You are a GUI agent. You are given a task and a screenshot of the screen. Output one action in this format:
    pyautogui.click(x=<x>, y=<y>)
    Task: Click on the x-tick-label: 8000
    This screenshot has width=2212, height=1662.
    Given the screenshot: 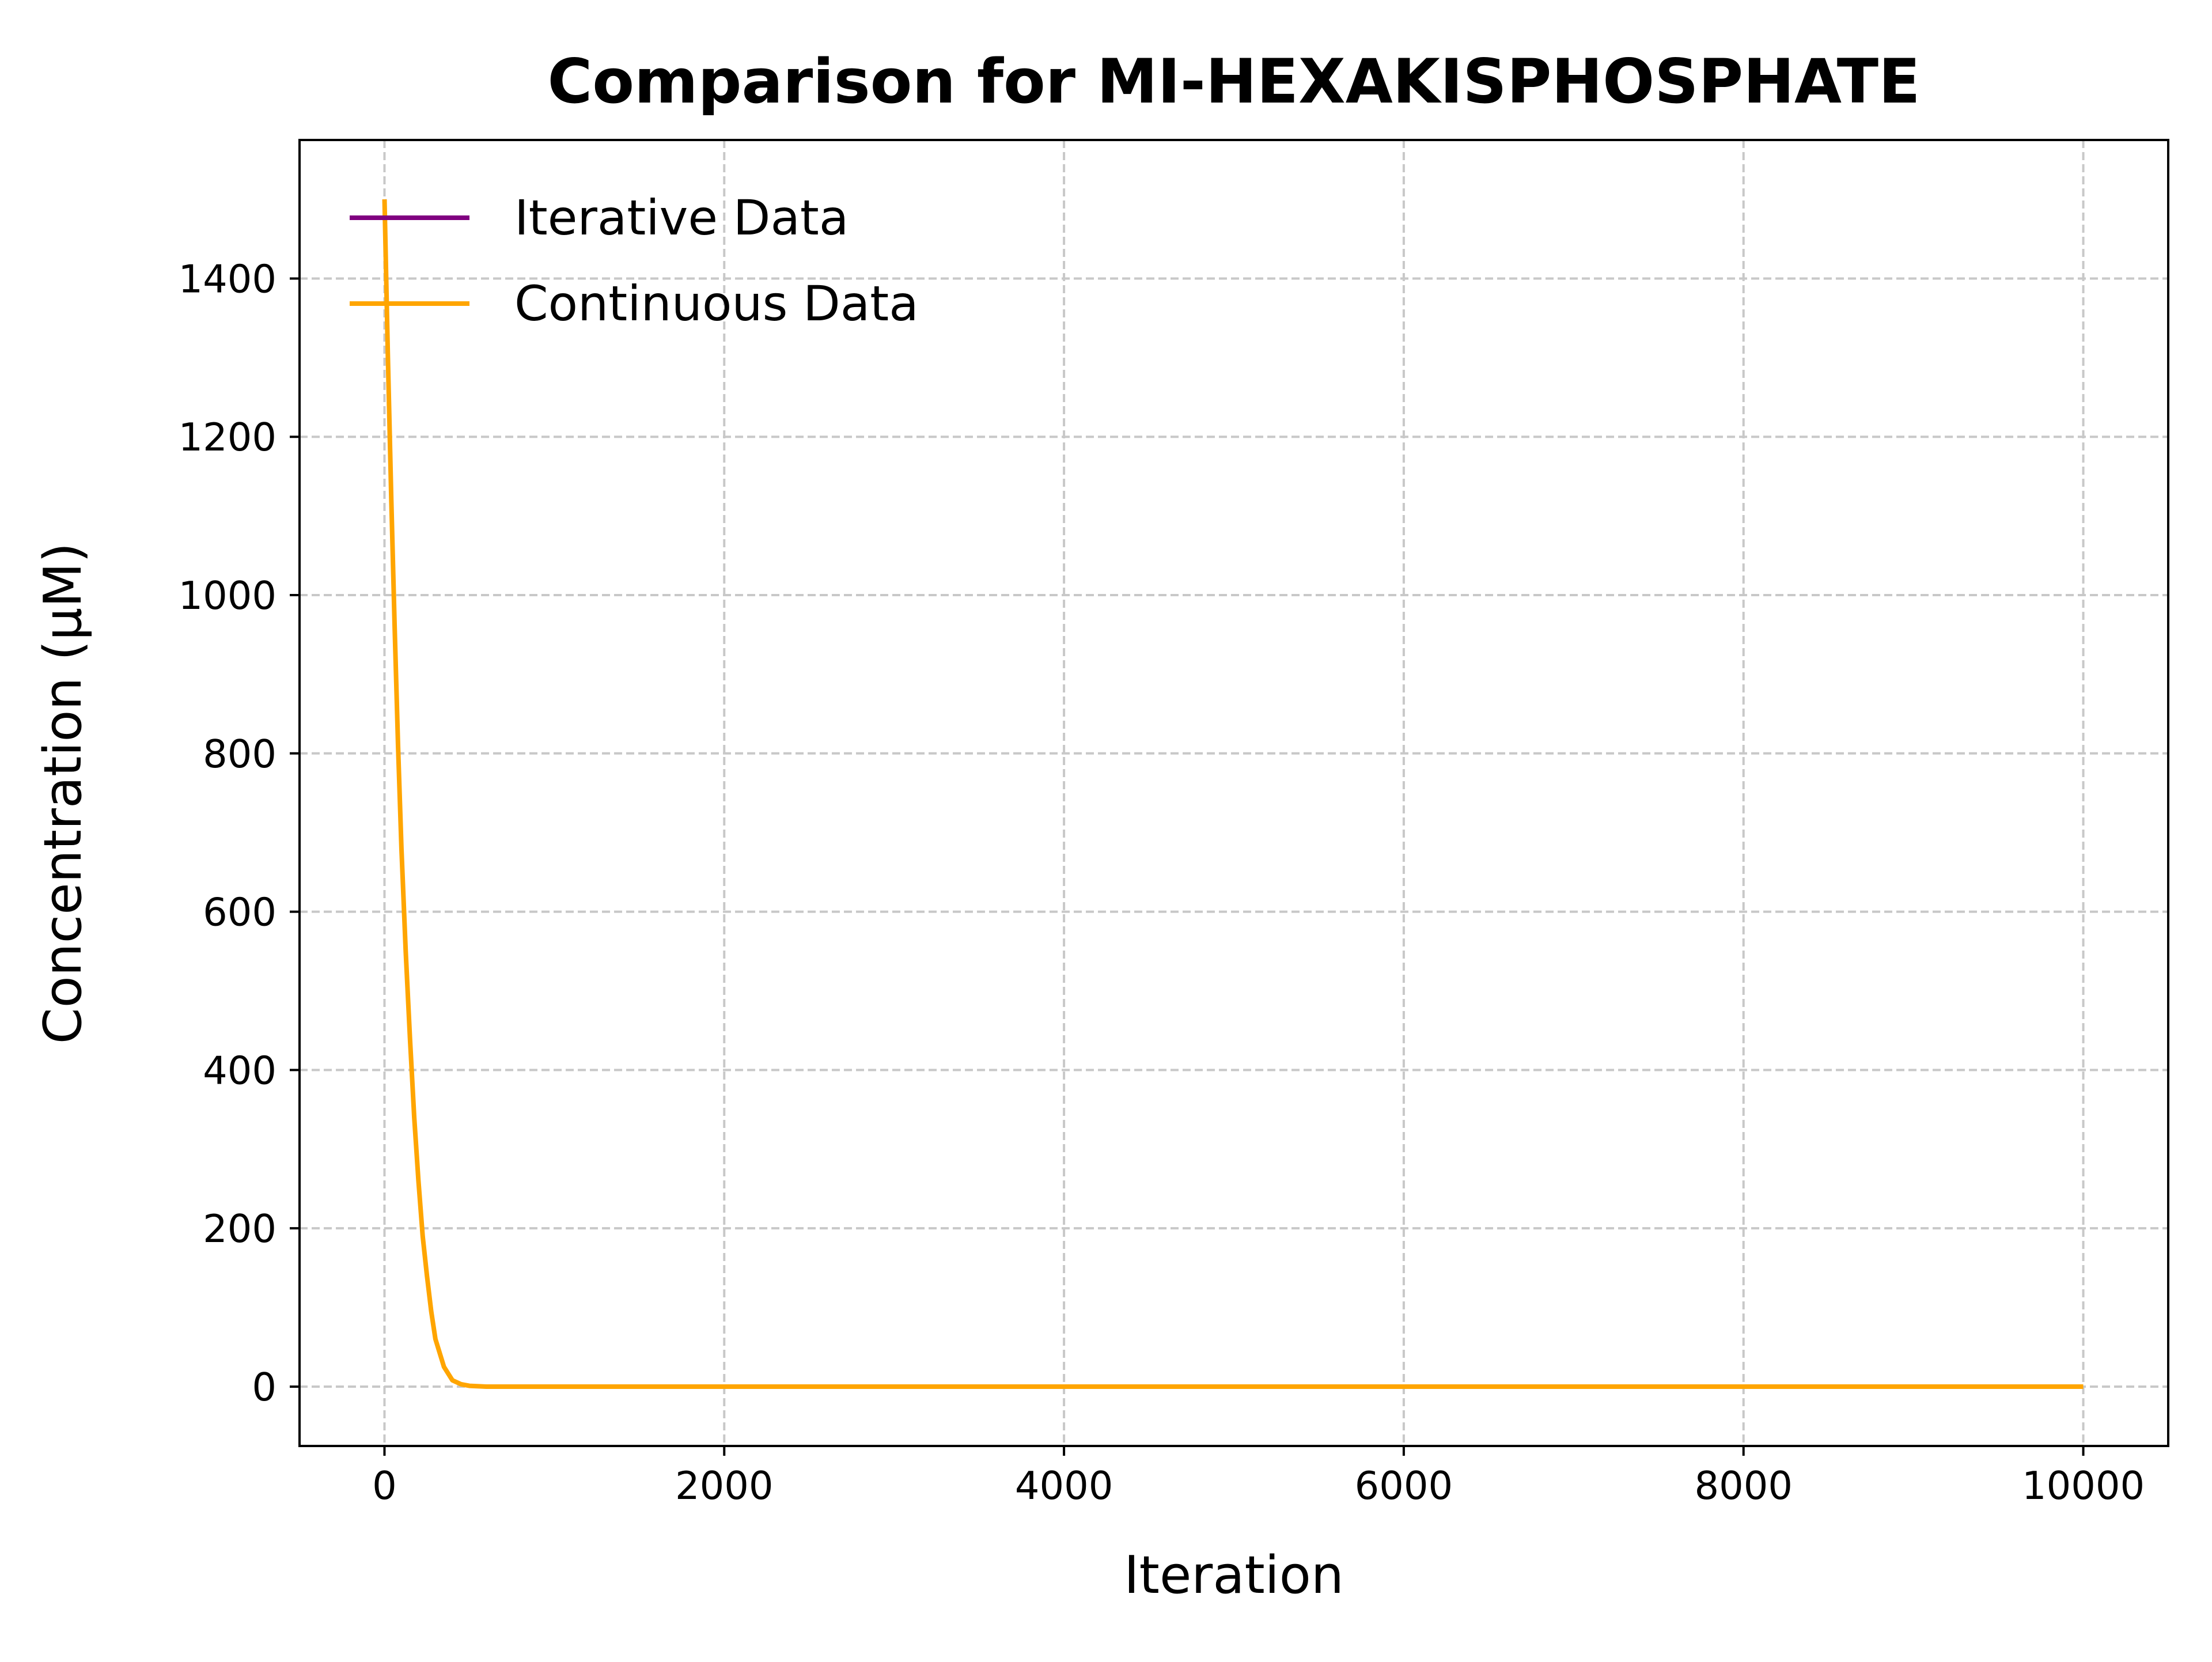 What is the action you would take?
    pyautogui.click(x=1743, y=1485)
    